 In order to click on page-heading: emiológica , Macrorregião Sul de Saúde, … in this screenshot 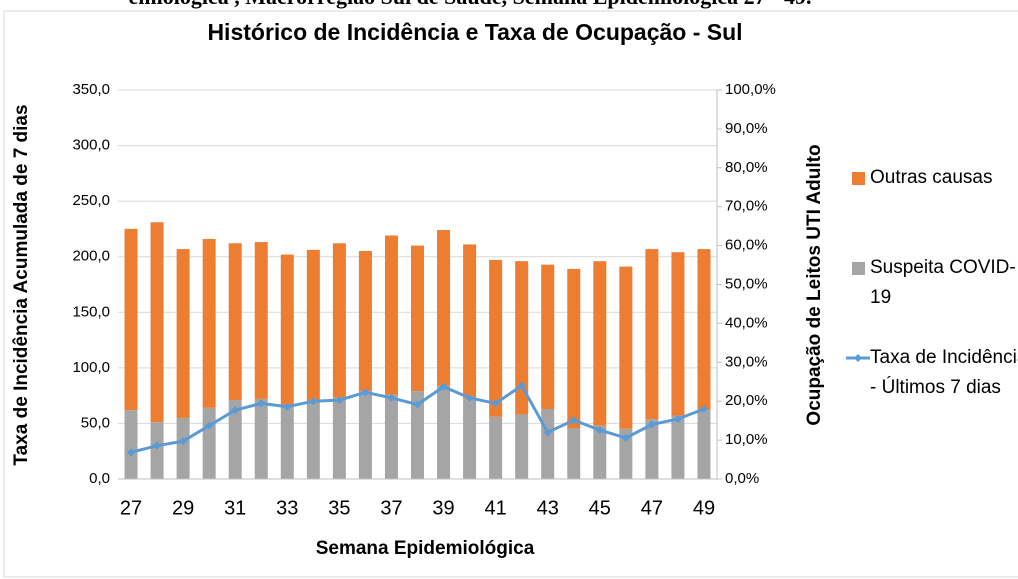, I will do `click(470, 4)`.